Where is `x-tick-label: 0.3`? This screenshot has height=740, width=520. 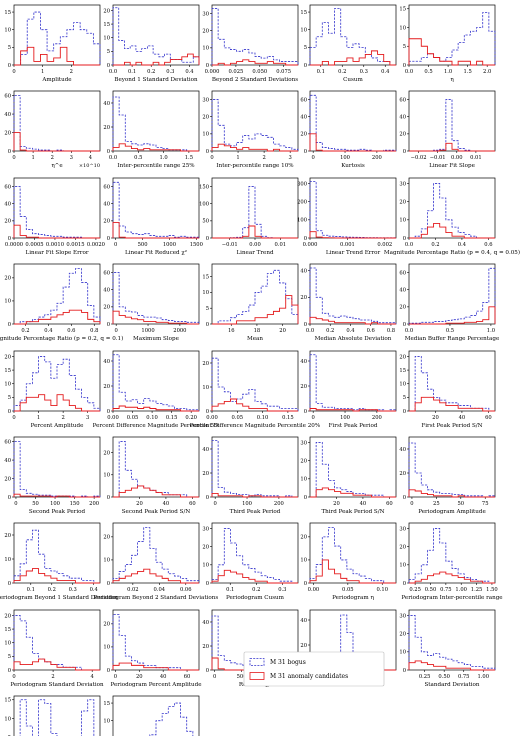
x-tick-label: 0.3 is located at coordinates (282, 590).